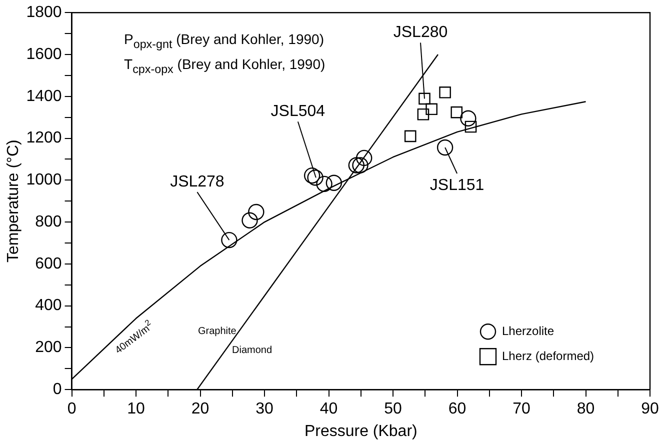 The height and width of the screenshot is (443, 664). What do you see at coordinates (48, 305) in the screenshot?
I see `y-tick-label: 400` at bounding box center [48, 305].